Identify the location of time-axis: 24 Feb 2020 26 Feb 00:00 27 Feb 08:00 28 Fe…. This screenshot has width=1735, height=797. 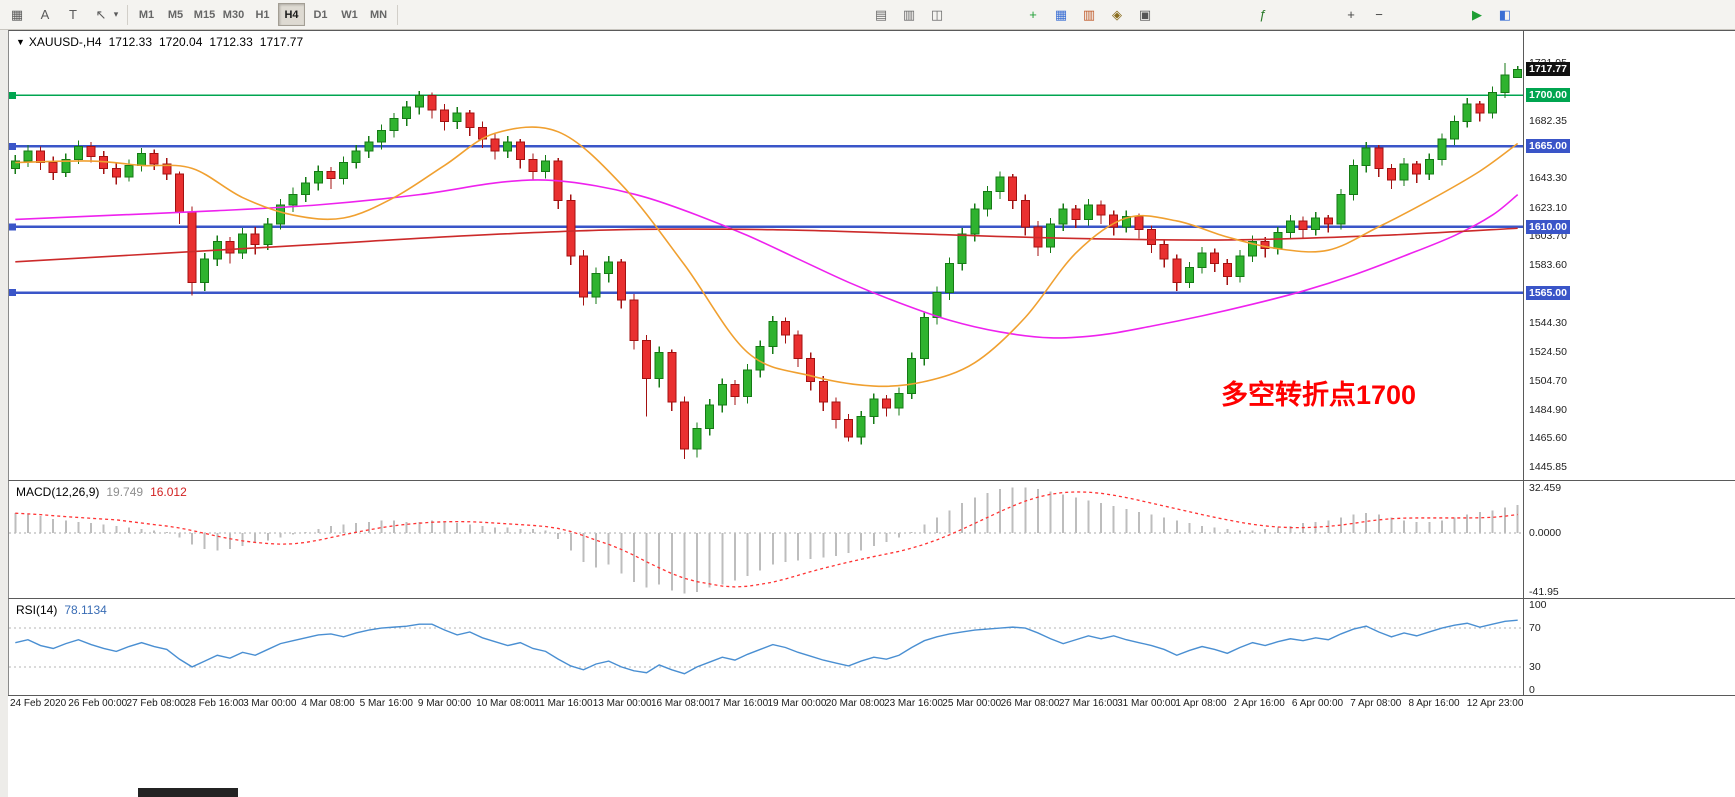
(871, 704).